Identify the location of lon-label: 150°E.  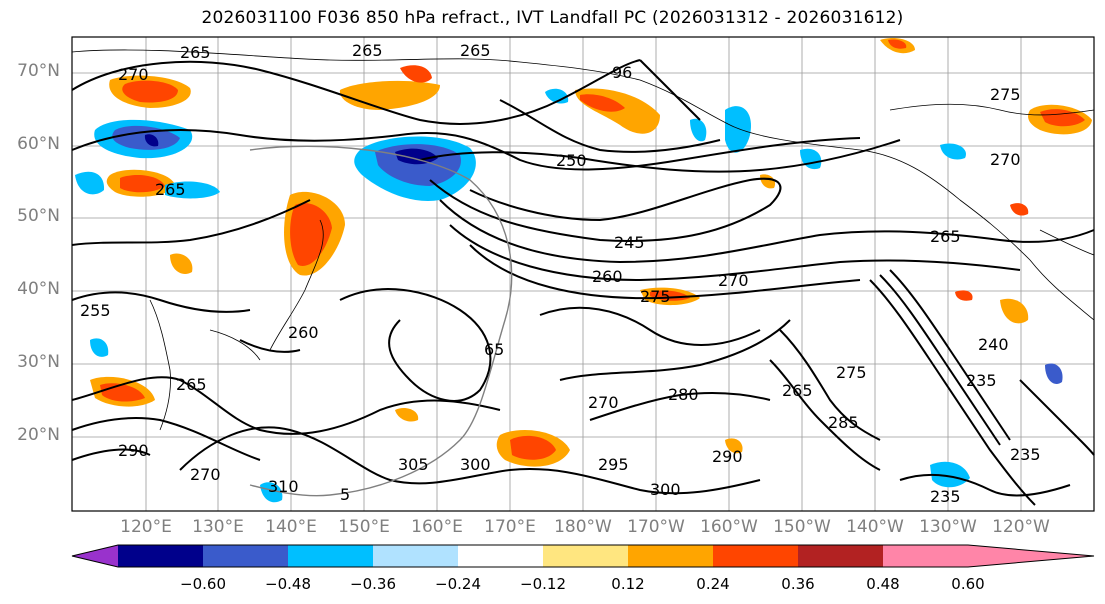
(364, 527).